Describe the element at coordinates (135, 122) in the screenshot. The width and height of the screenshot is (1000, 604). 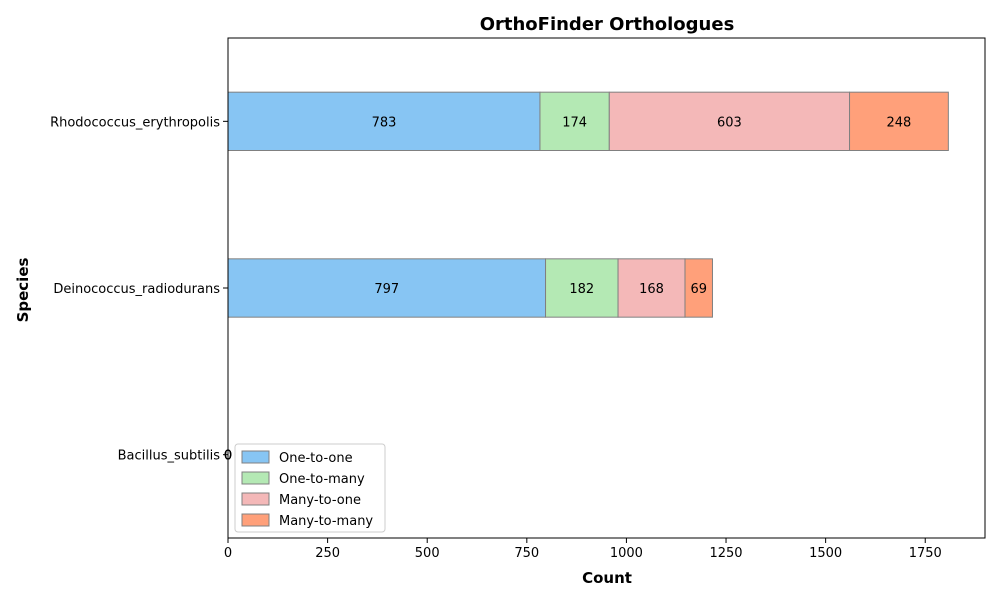
I see `y-tick-label: Rhodococcus_erythropolis` at that location.